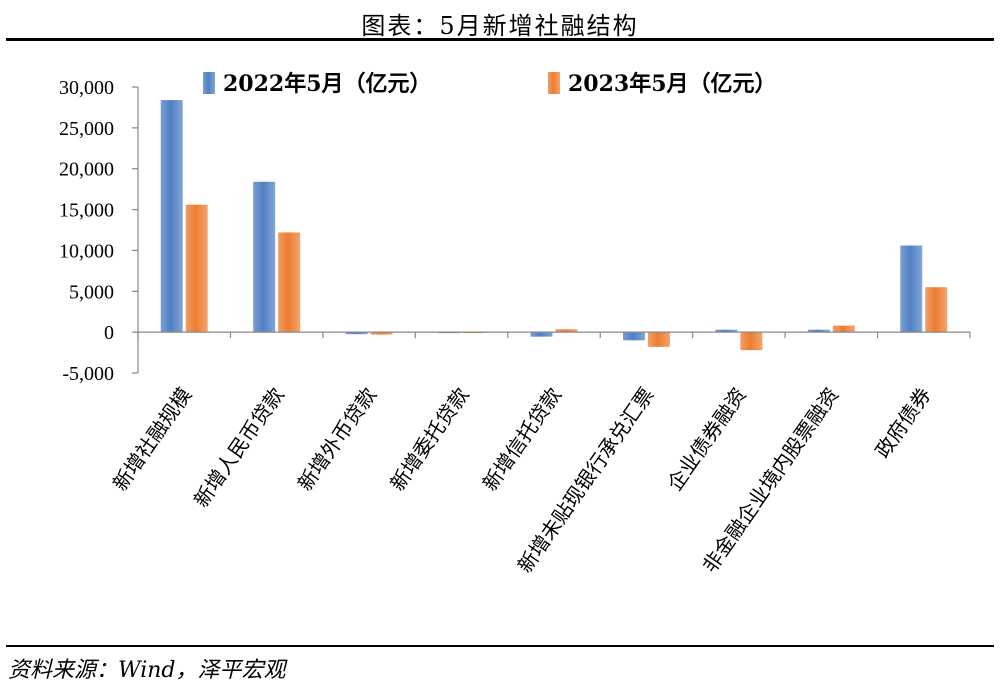 The width and height of the screenshot is (1000, 686). I want to click on y-tick-label: 25,000, so click(86, 129).